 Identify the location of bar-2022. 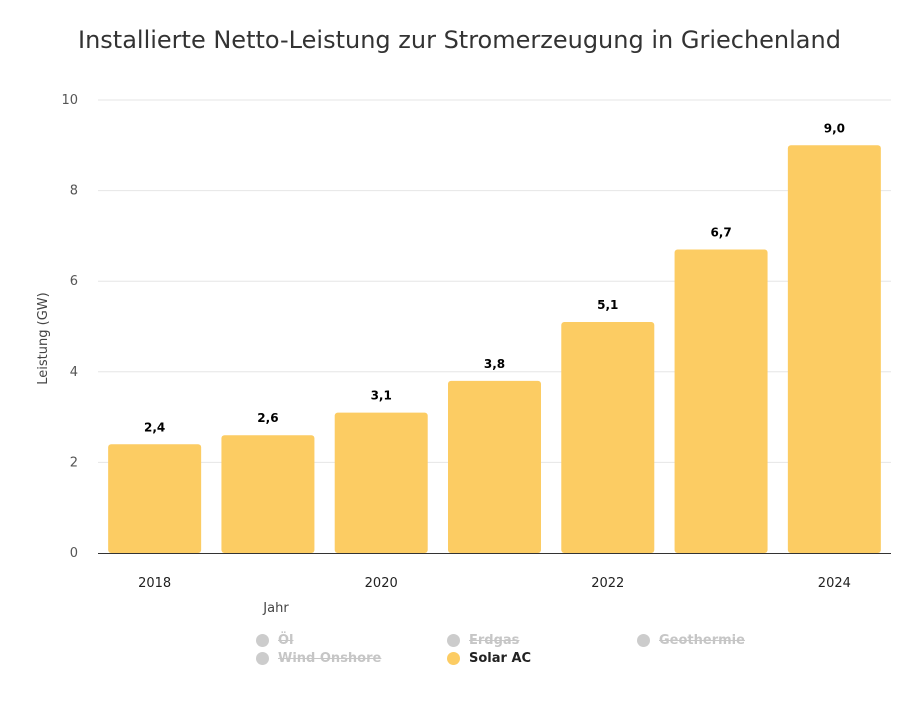
(608, 437).